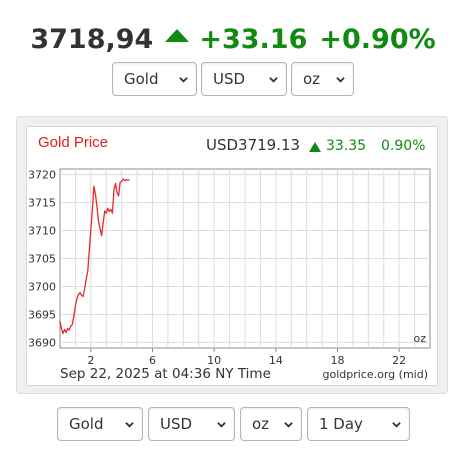 Image resolution: width=466 pixels, height=466 pixels. I want to click on source-credit: goldprice.org (mid), so click(376, 374).